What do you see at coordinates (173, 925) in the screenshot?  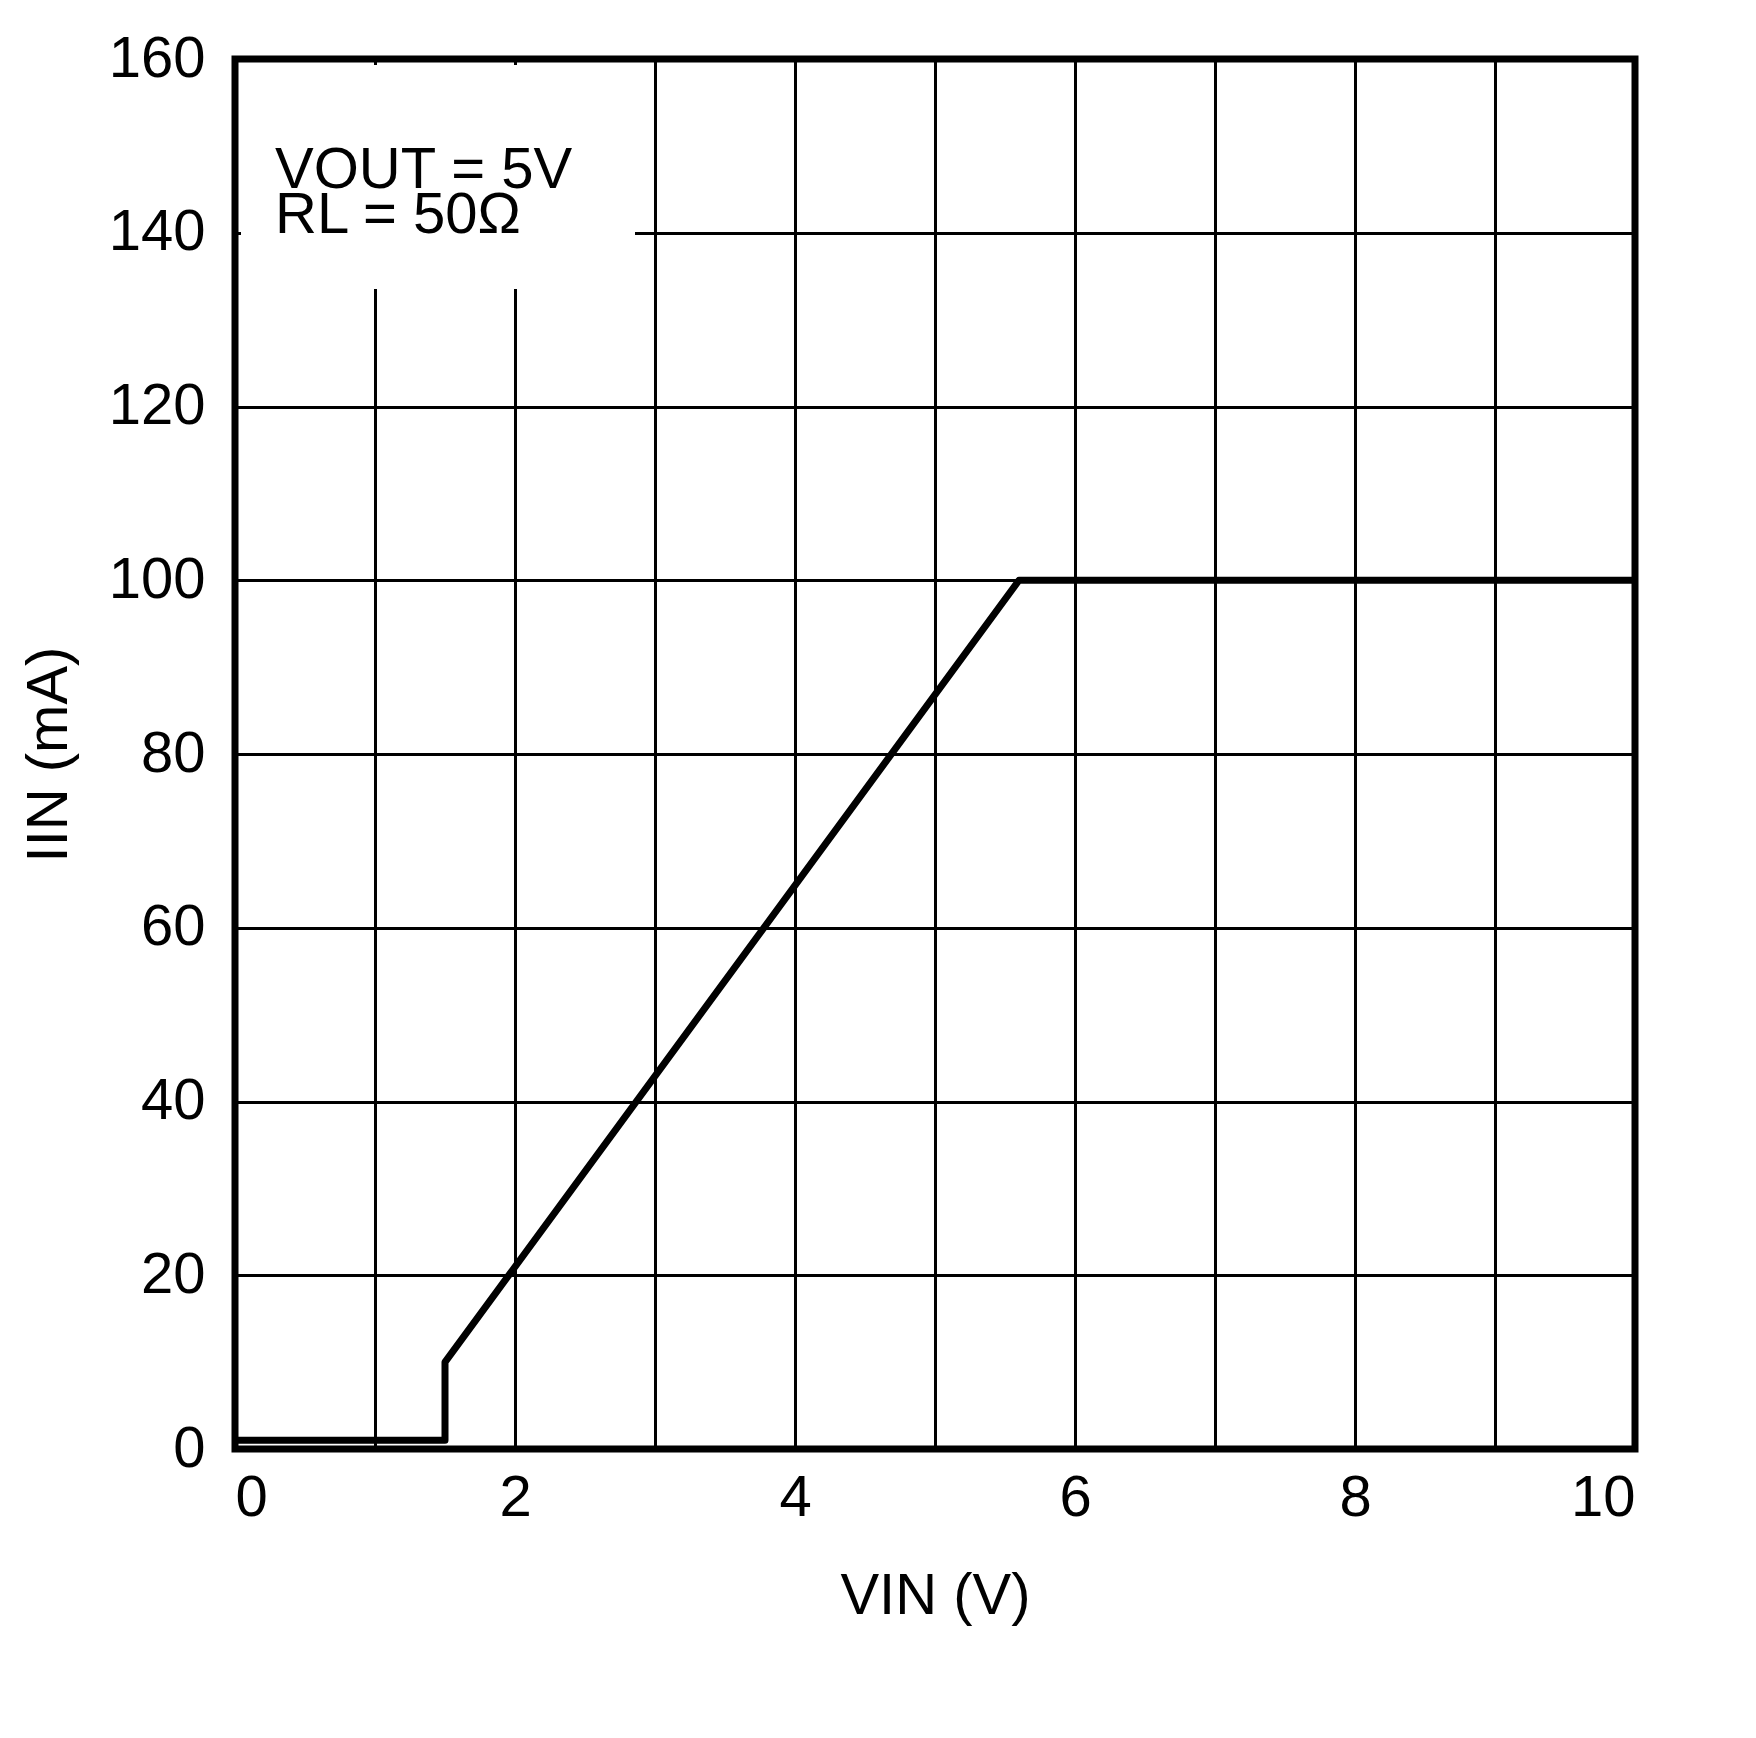 I see `y-tick-label: 60` at bounding box center [173, 925].